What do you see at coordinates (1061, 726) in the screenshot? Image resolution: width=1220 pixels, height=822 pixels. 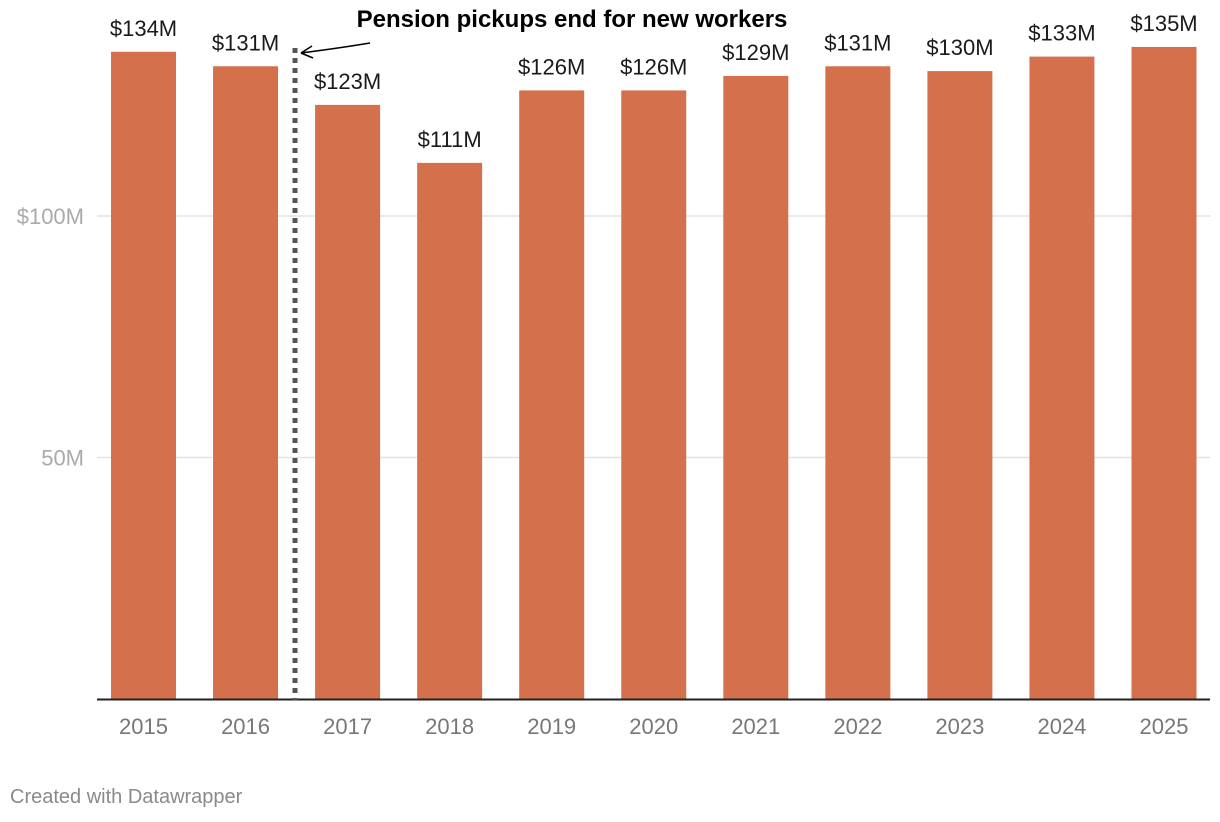 I see `x-tick-label: 2024` at bounding box center [1061, 726].